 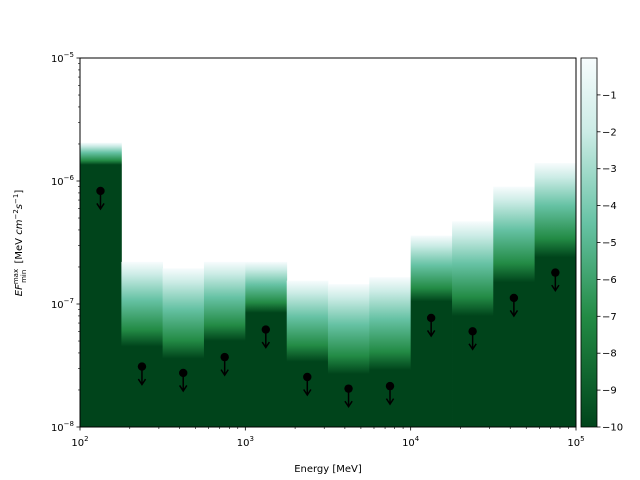 I want to click on x-tick-label: 10³, so click(x=245, y=442).